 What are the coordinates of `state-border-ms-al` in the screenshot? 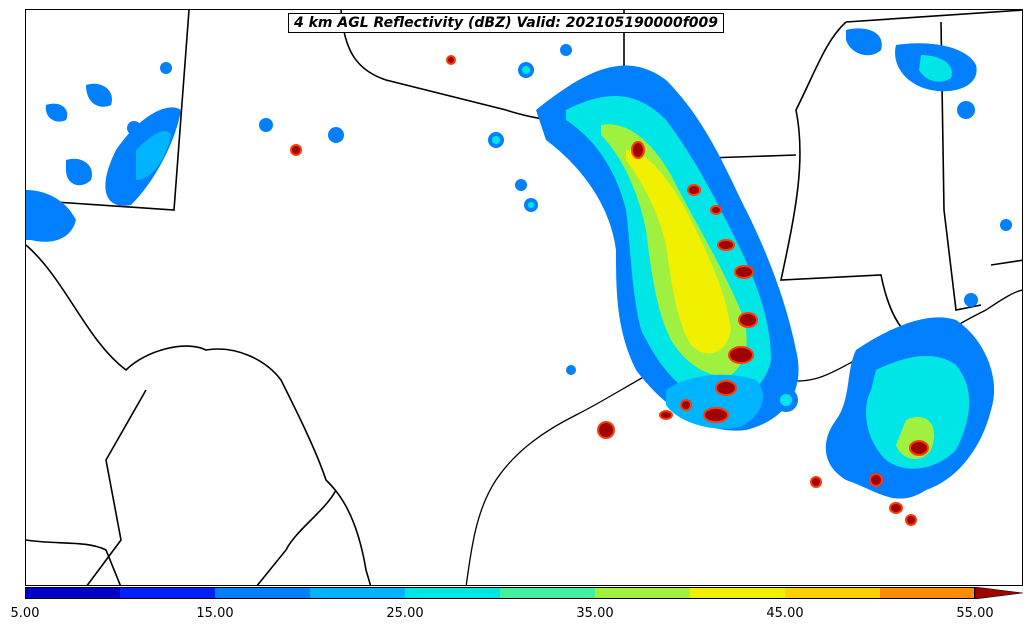 It's located at (961, 166).